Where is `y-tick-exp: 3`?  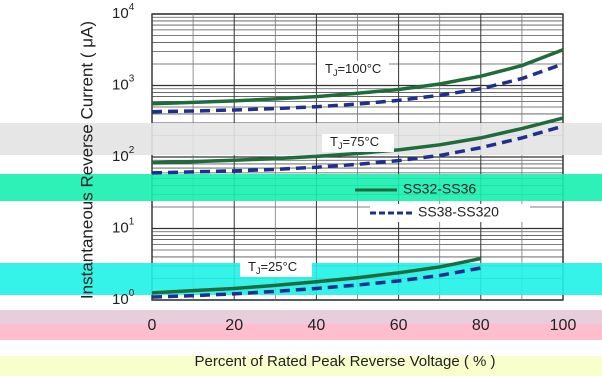
y-tick-exp: 3 is located at coordinates (132, 78).